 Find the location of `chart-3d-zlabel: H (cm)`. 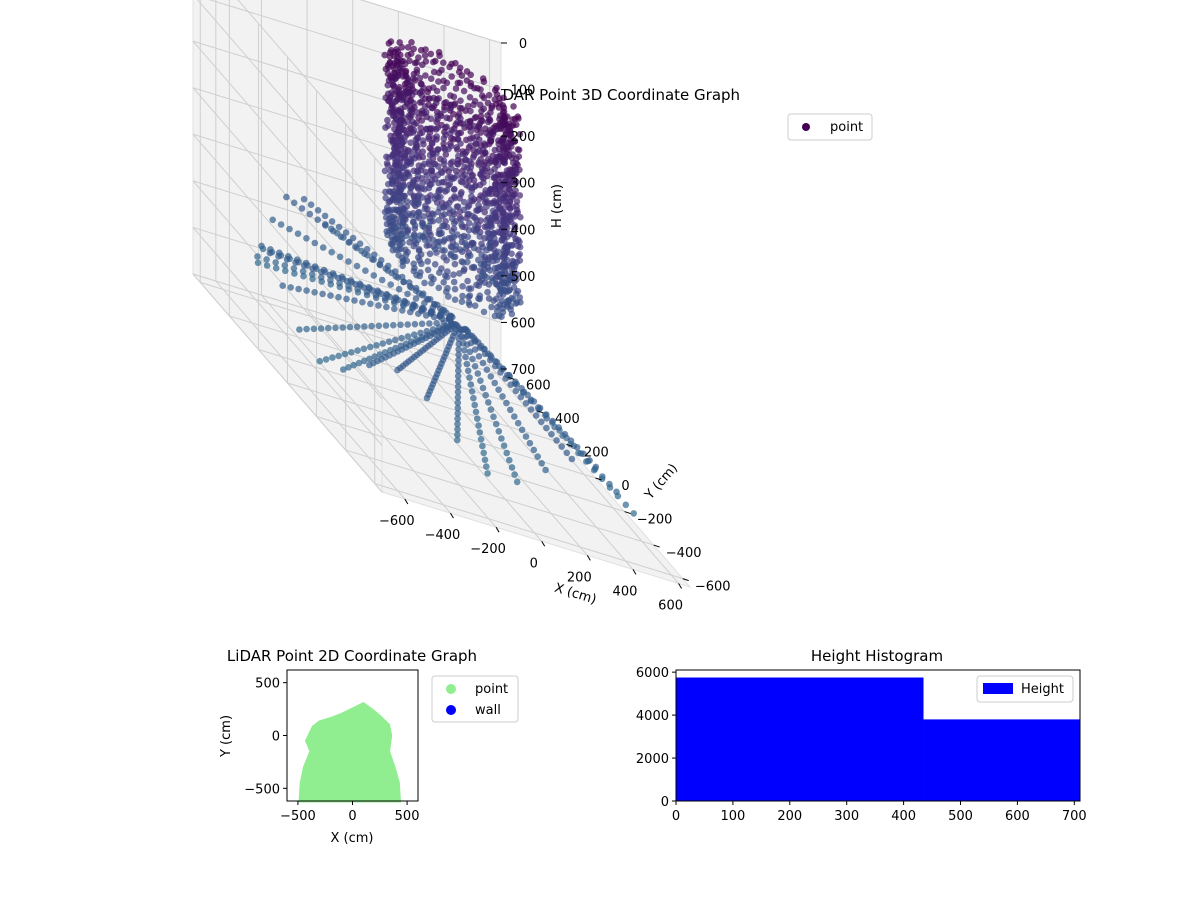

chart-3d-zlabel: H (cm) is located at coordinates (557, 206).